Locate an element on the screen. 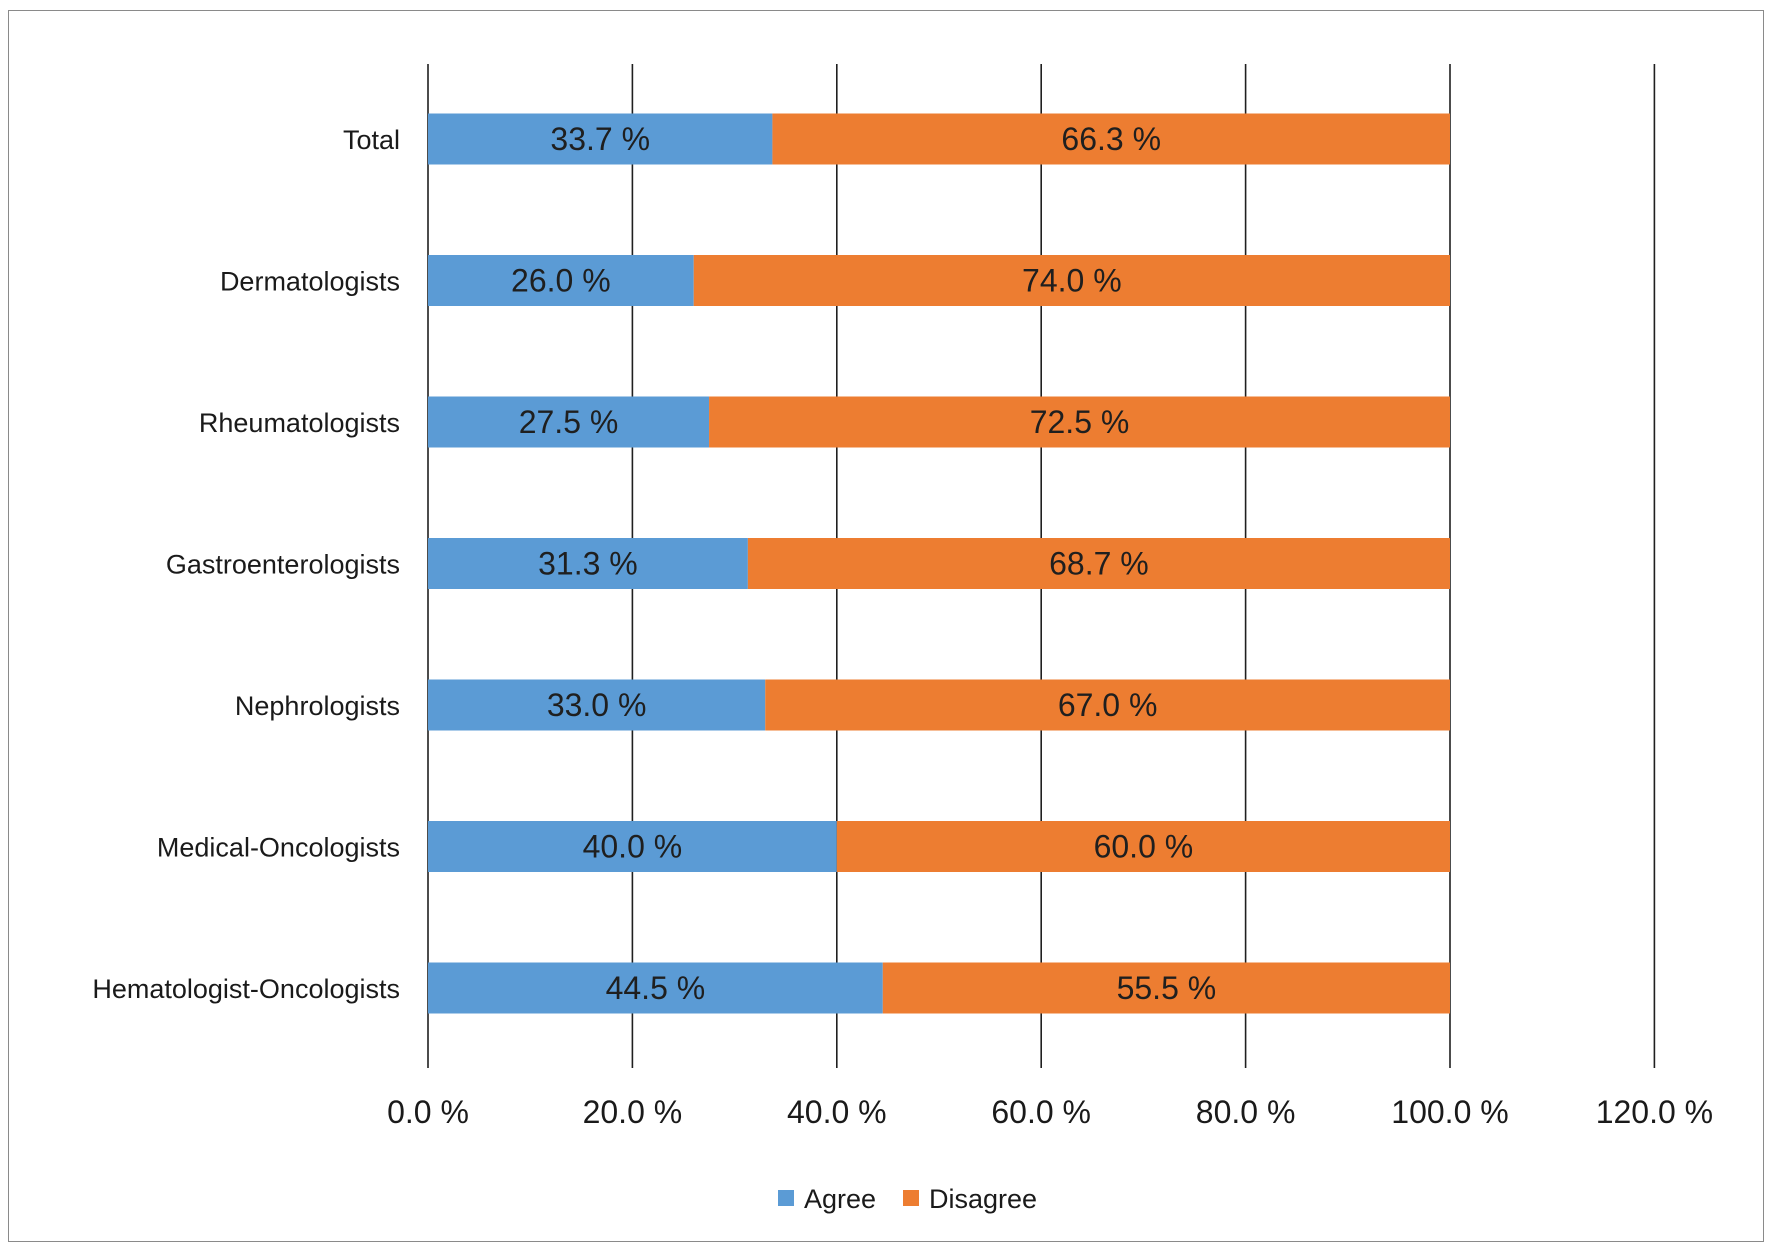 Image resolution: width=1774 pixels, height=1251 pixels. legend-label-agree: Agree is located at coordinates (840, 1199).